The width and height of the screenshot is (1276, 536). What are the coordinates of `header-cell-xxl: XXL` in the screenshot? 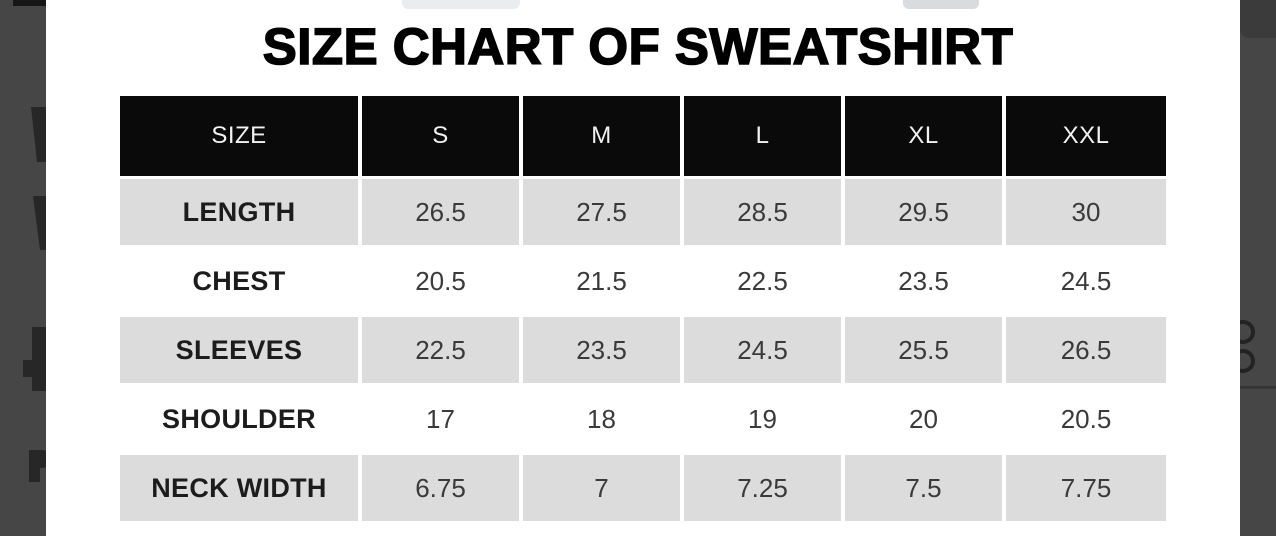 It's located at (1086, 136).